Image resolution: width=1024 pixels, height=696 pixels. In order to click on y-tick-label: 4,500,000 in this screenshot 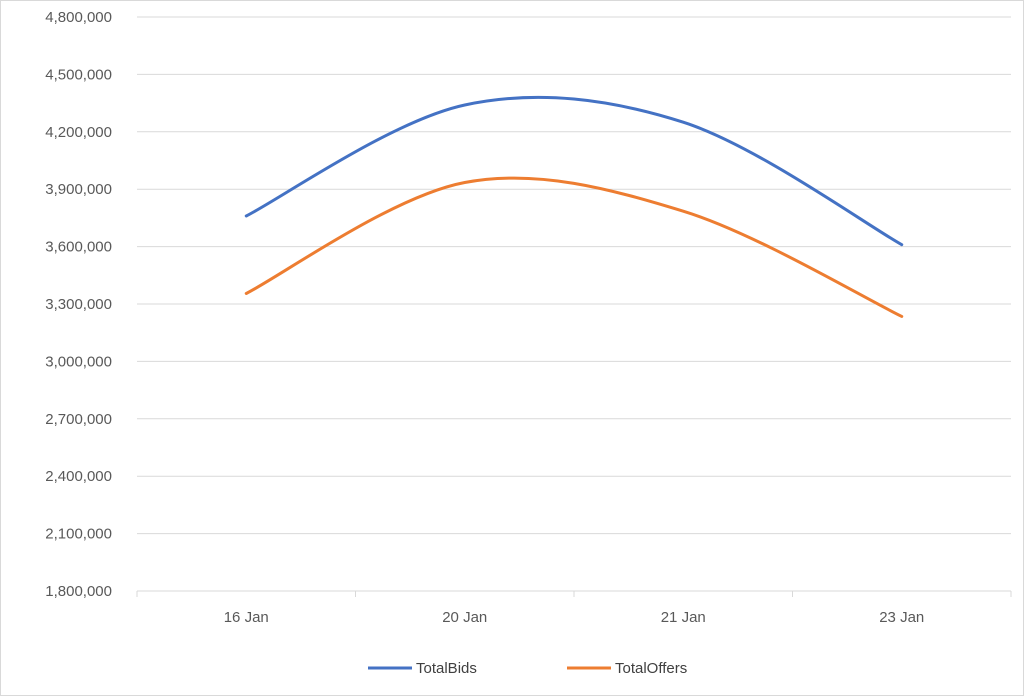, I will do `click(78, 74)`.